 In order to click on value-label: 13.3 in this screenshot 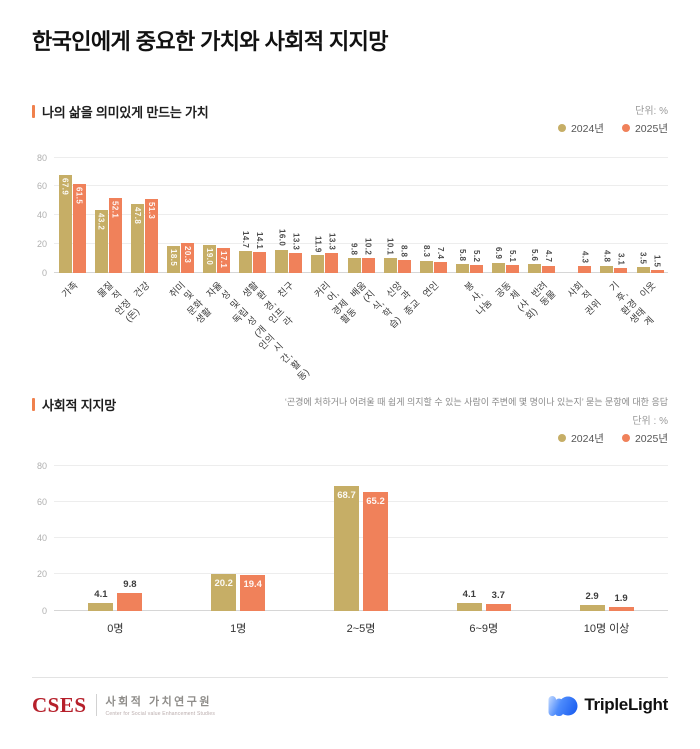, I will do `click(332, 242)`.